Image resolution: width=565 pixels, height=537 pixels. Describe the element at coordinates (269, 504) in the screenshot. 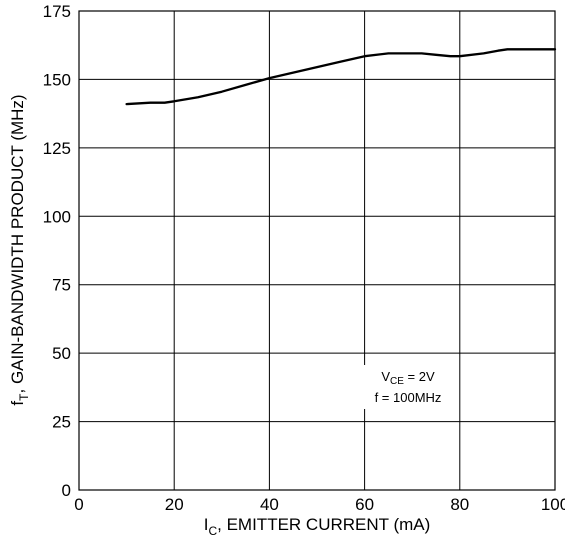

I see `x-tick-label: 40` at that location.